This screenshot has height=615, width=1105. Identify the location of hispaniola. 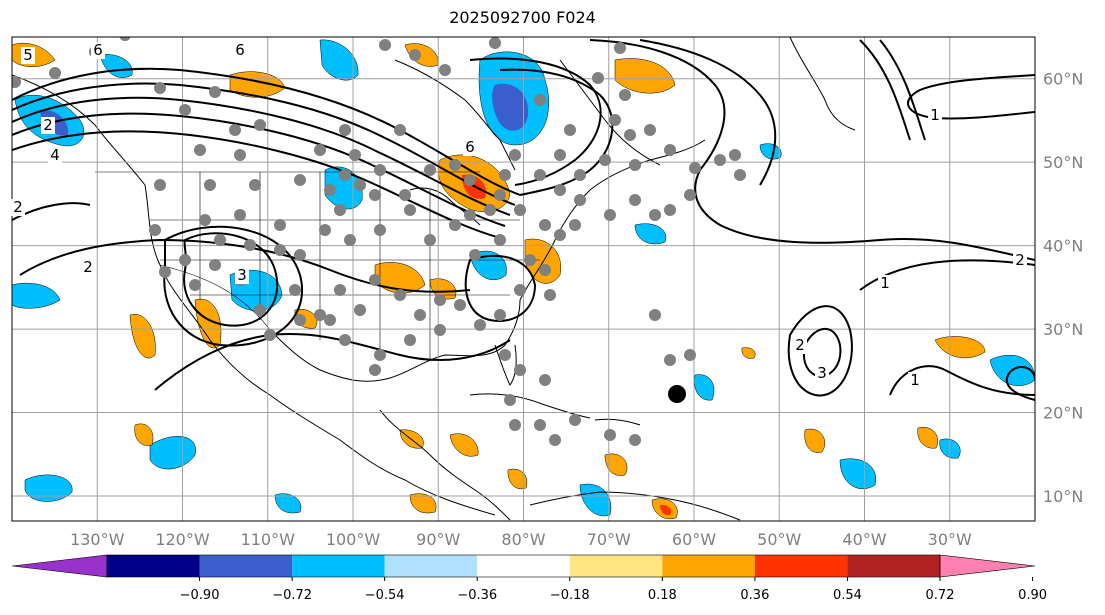
(617, 422).